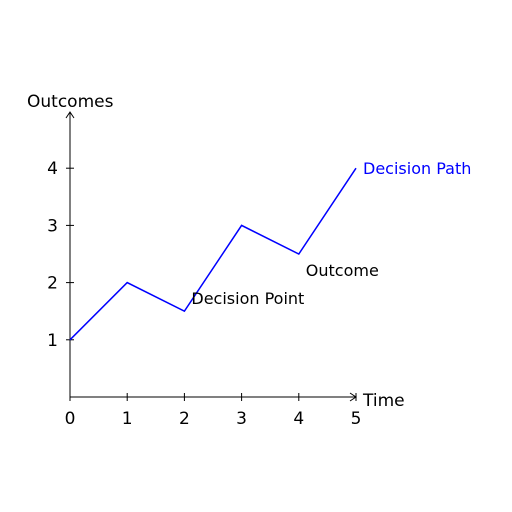 Image resolution: width=512 pixels, height=512 pixels. What do you see at coordinates (70, 419) in the screenshot?
I see `x-tick-label: 0` at bounding box center [70, 419].